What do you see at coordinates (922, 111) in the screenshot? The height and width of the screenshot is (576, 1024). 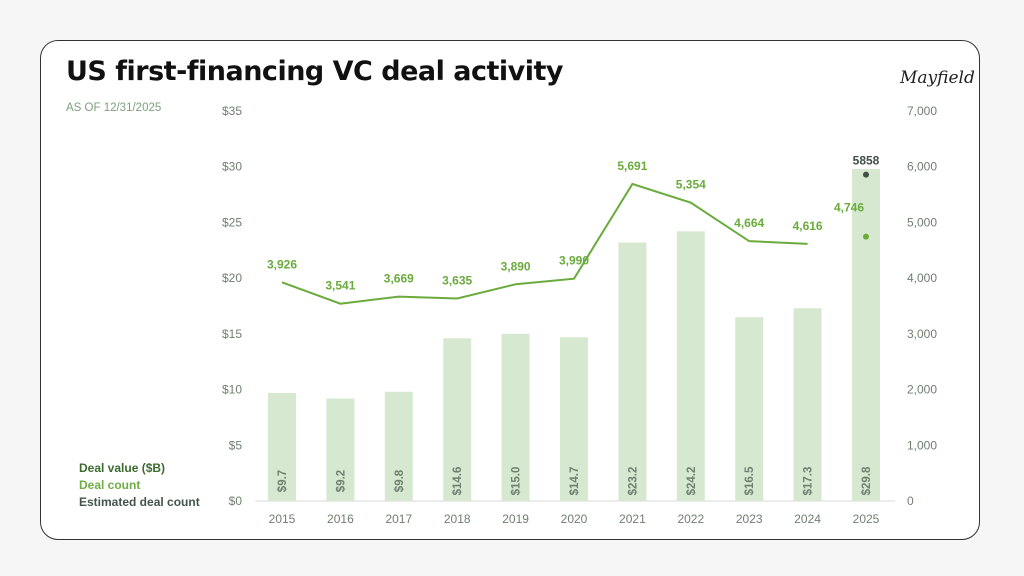 I see `right-axis-tick: 7,000` at bounding box center [922, 111].